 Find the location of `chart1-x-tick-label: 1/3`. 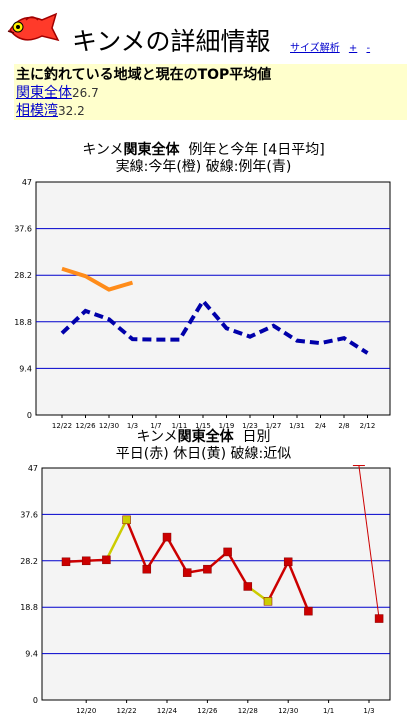

chart1-x-tick-label: 1/3 is located at coordinates (132, 426).